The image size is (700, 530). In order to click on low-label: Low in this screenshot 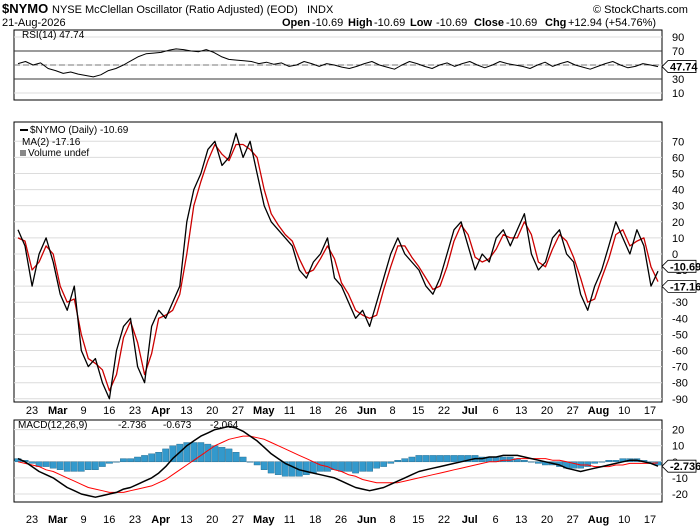, I will do `click(421, 23)`.